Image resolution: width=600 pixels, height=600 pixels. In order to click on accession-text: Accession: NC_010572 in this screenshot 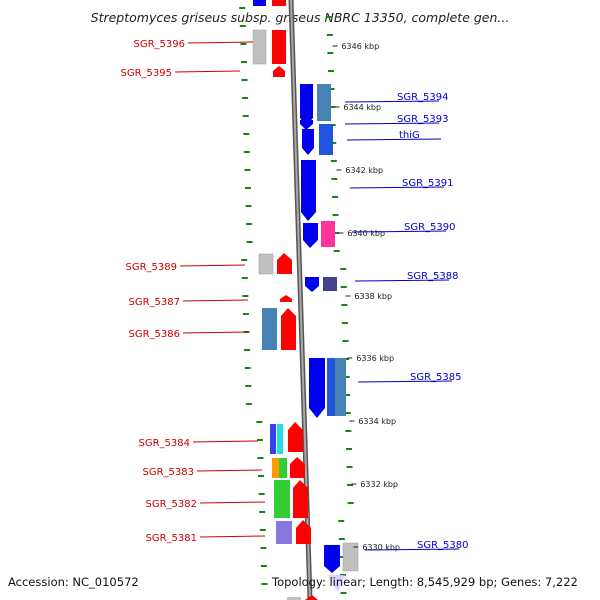, I will do `click(73, 582)`.